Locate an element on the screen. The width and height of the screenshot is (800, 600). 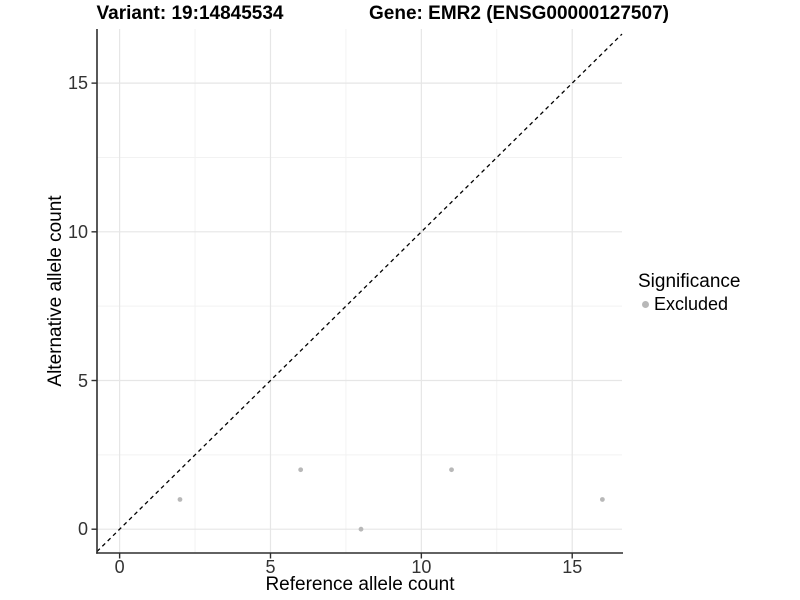
x-tick-label: 0 is located at coordinates (119, 567).